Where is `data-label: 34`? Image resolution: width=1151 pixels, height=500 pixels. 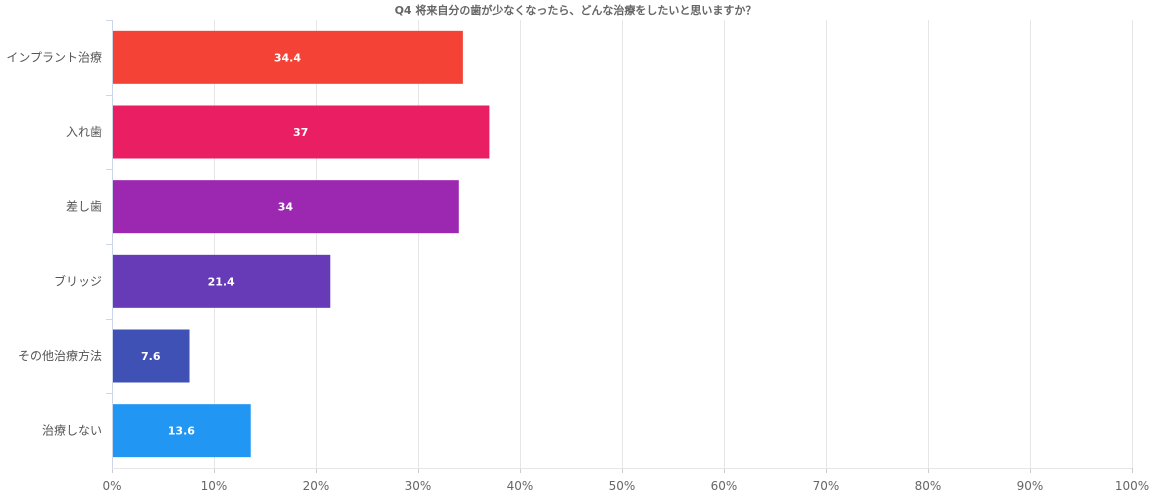 data-label: 34 is located at coordinates (286, 207).